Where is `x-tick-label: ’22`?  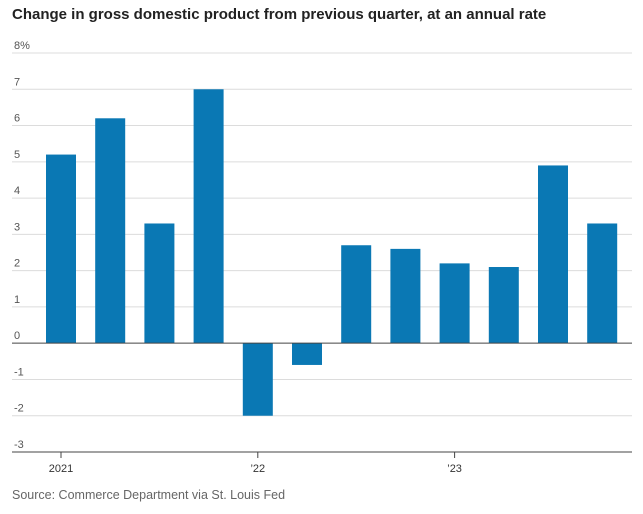
x-tick-label: ’22 is located at coordinates (257, 469).